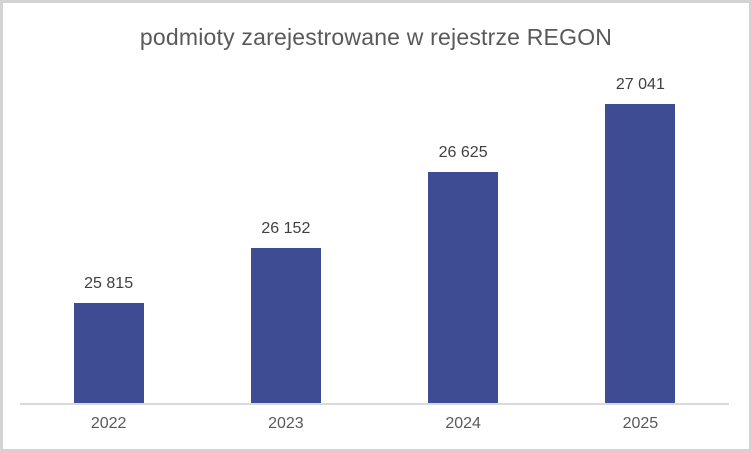 This screenshot has height=452, width=752. Describe the element at coordinates (374, 424) in the screenshot. I see `x-axis-tick-labels: 2022 2023 2024 2025` at that location.